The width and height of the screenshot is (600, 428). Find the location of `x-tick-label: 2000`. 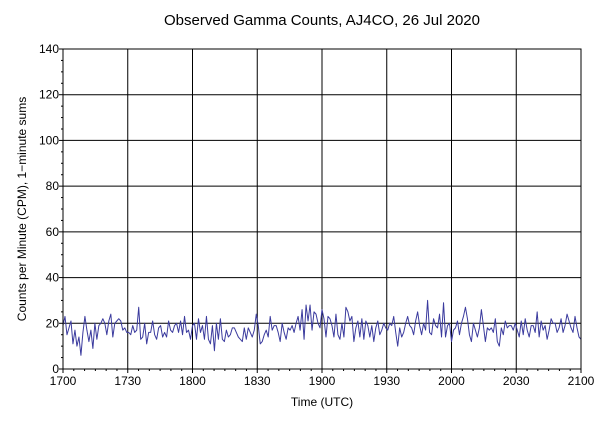

x-tick-label: 2000 is located at coordinates (451, 381).